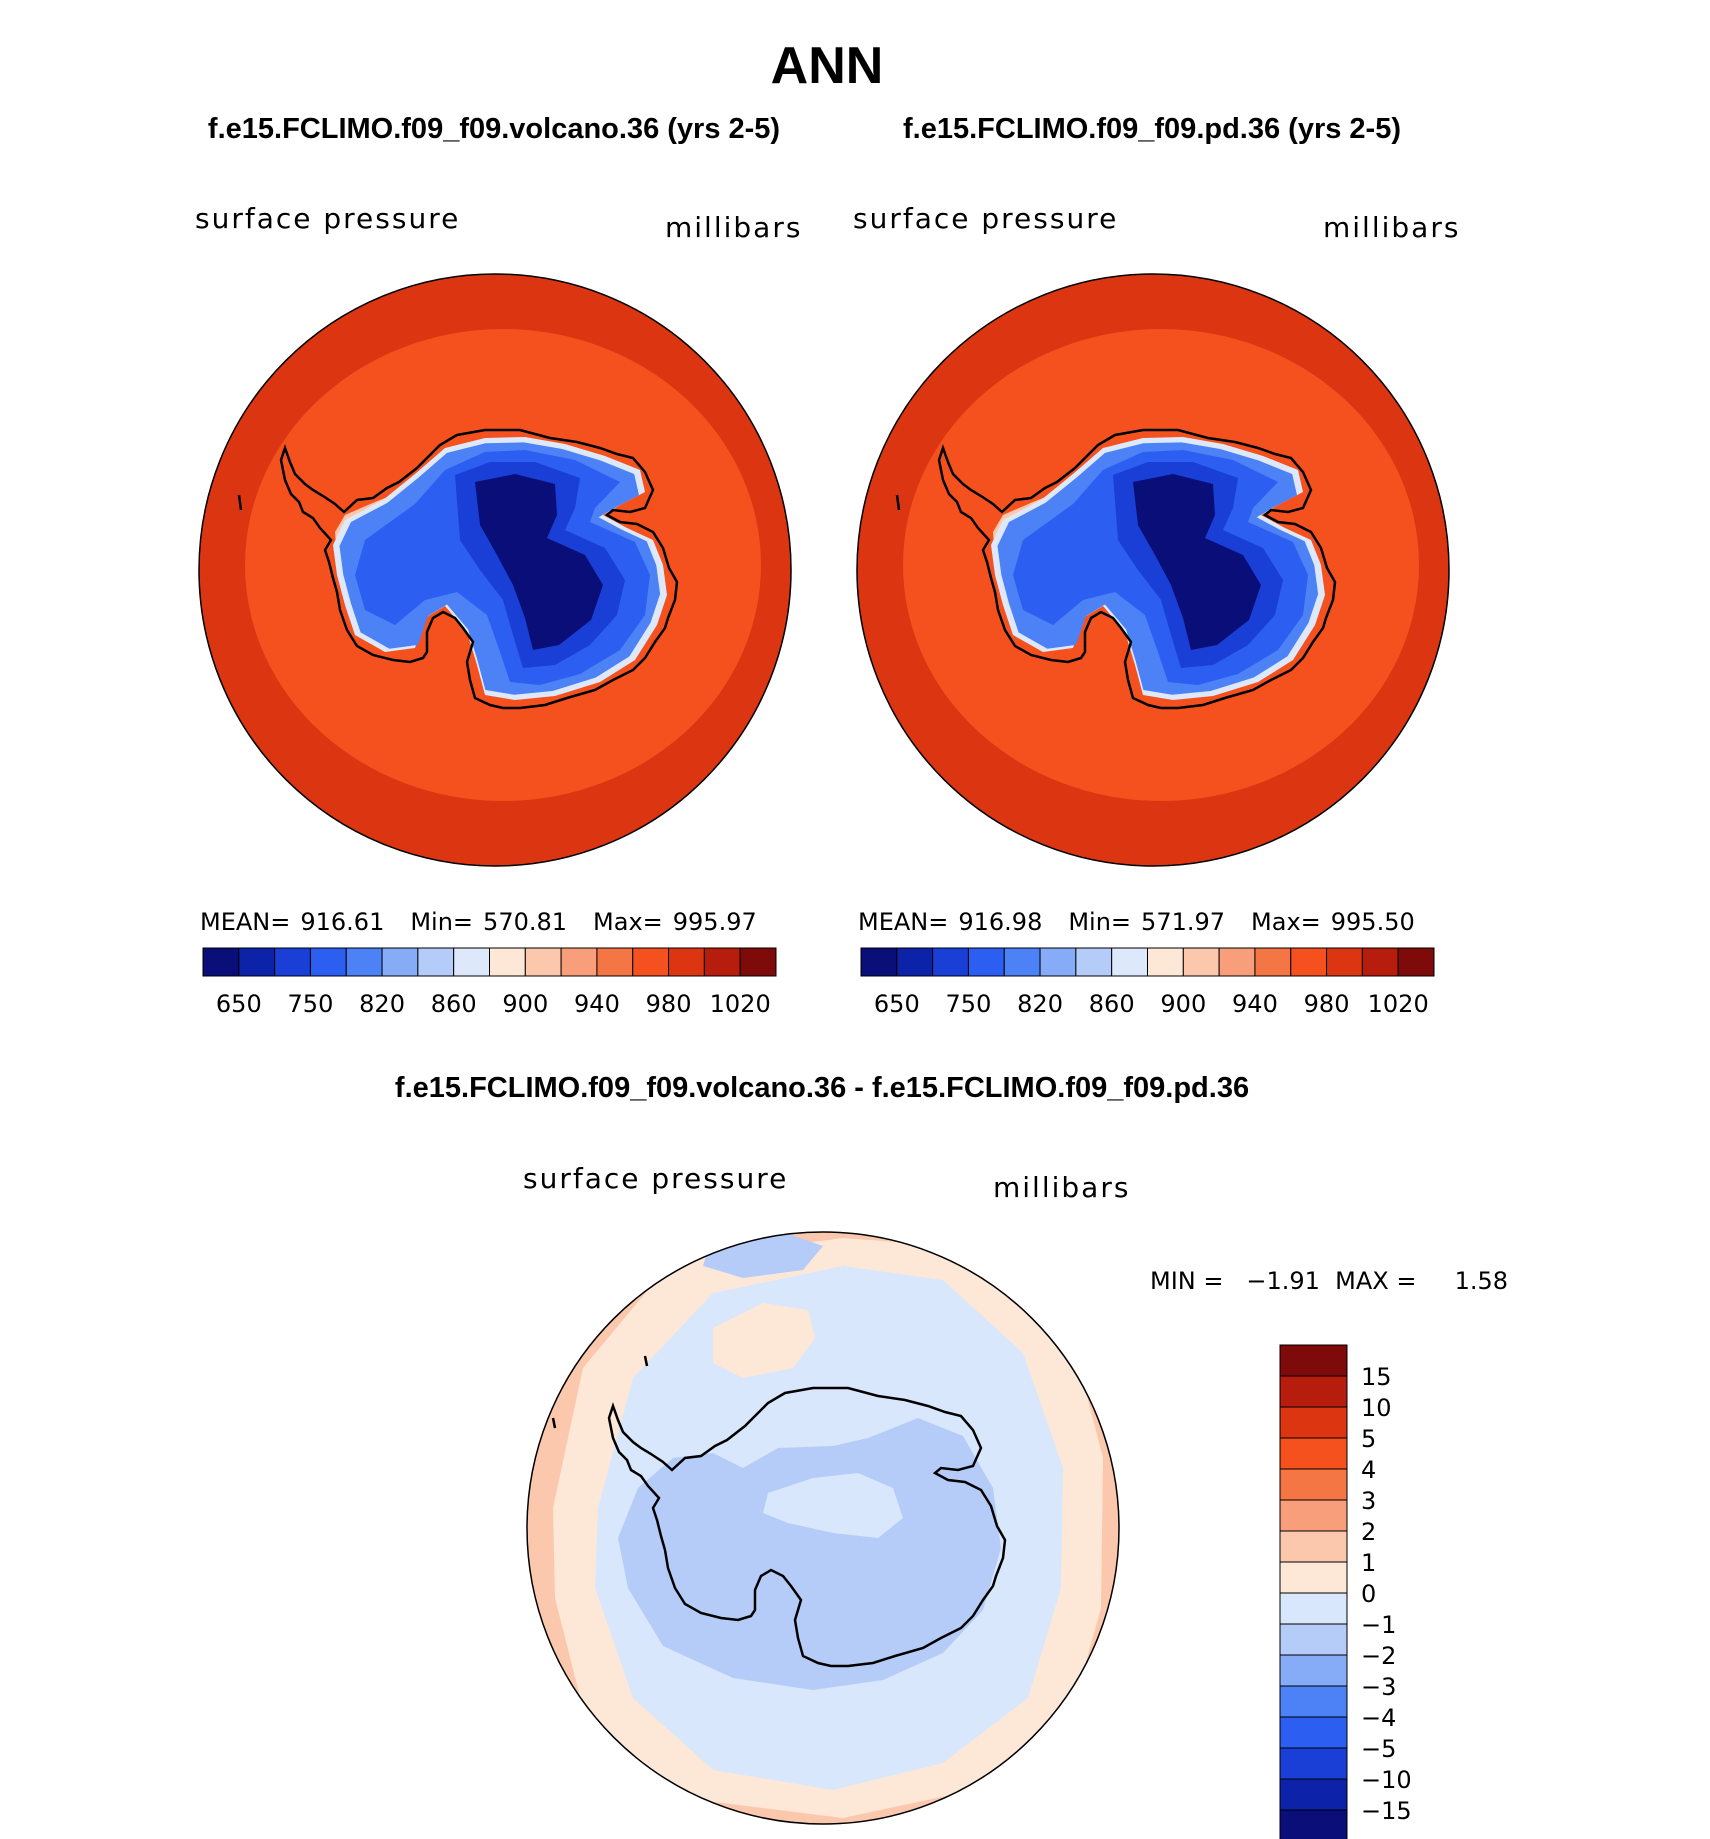 Image resolution: width=1710 pixels, height=1839 pixels. I want to click on panel-test-map, so click(495, 570).